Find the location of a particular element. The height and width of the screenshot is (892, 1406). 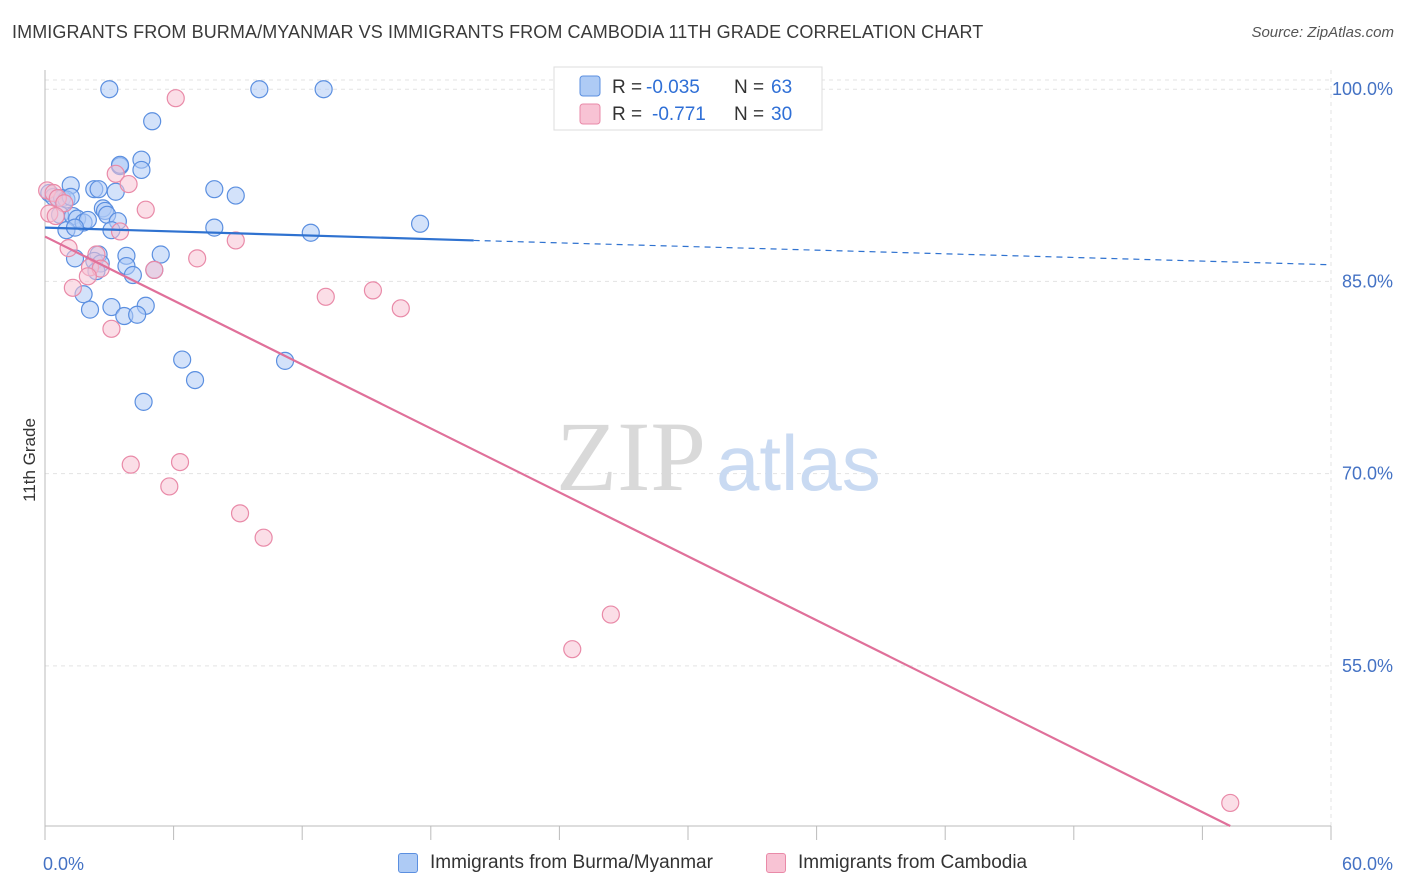

legend-label-burma: Immigrants from Burma/Myanmar is located at coordinates (571, 862).